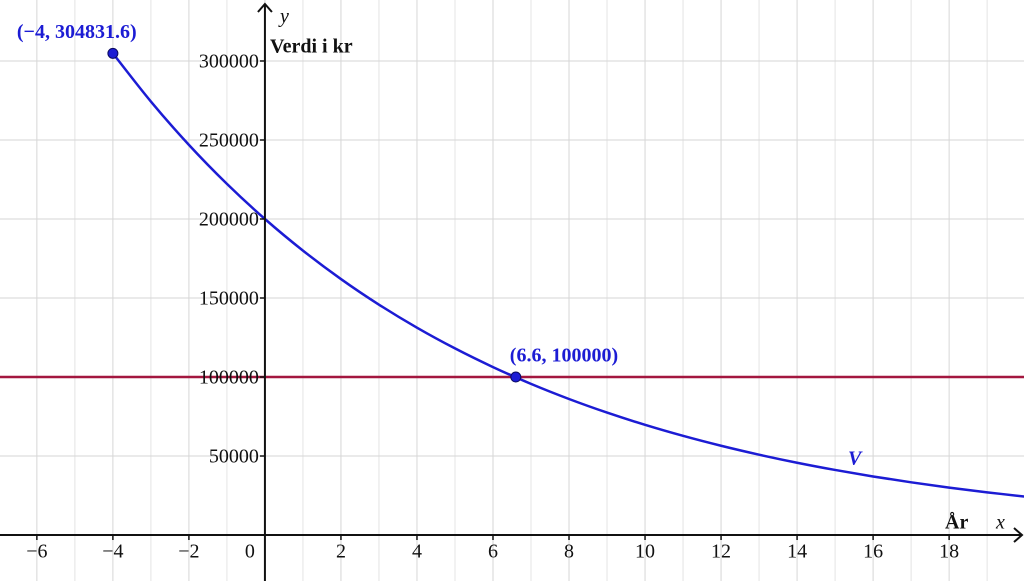 This screenshot has height=581, width=1024. Describe the element at coordinates (797, 552) in the screenshot. I see `x-tick-label: 14` at that location.